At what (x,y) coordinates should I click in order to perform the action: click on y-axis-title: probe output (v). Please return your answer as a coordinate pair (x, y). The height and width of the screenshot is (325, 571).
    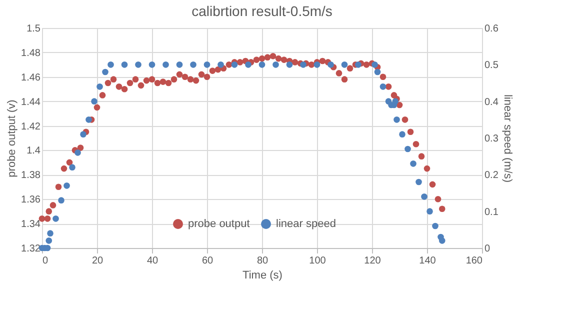
    Looking at the image, I should click on (12, 139).